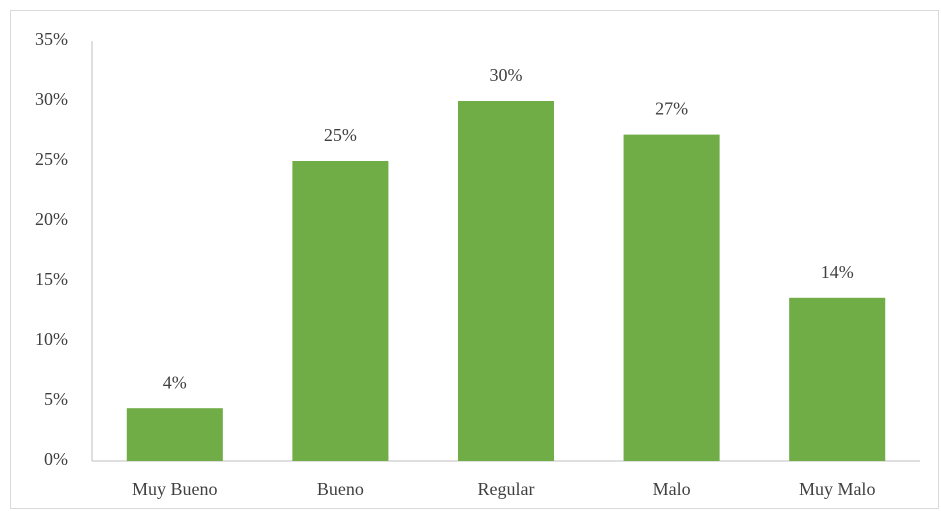 The image size is (941, 511). Describe the element at coordinates (56, 459) in the screenshot. I see `y-tick-label: 0%` at that location.